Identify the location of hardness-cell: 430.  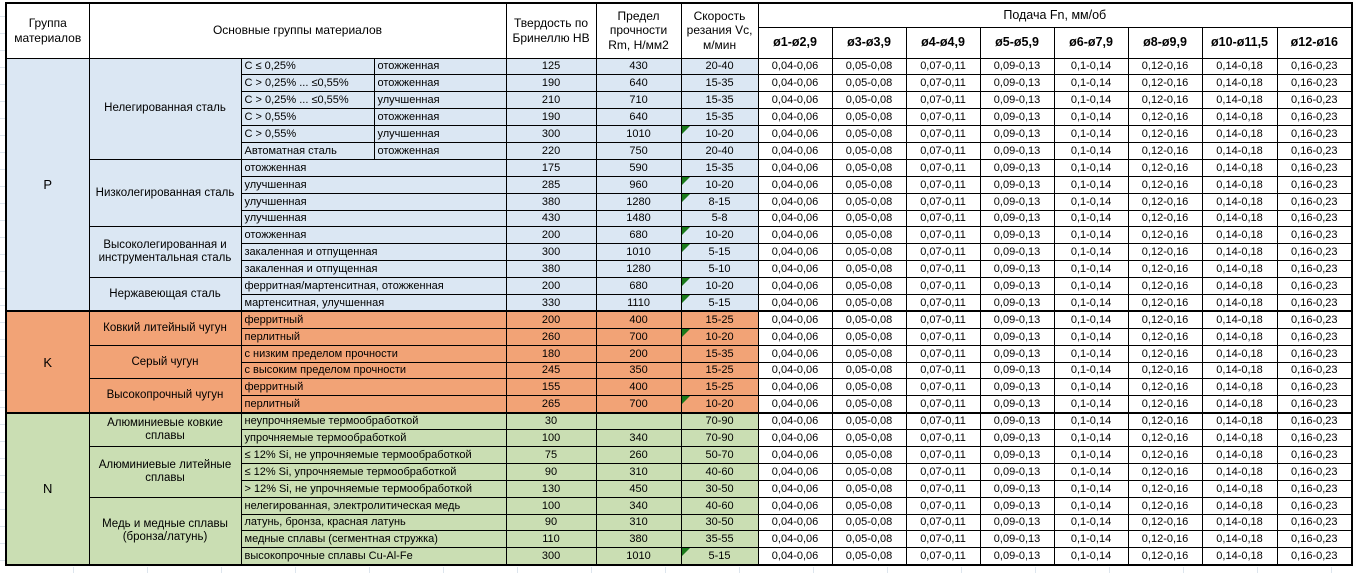
(551, 218).